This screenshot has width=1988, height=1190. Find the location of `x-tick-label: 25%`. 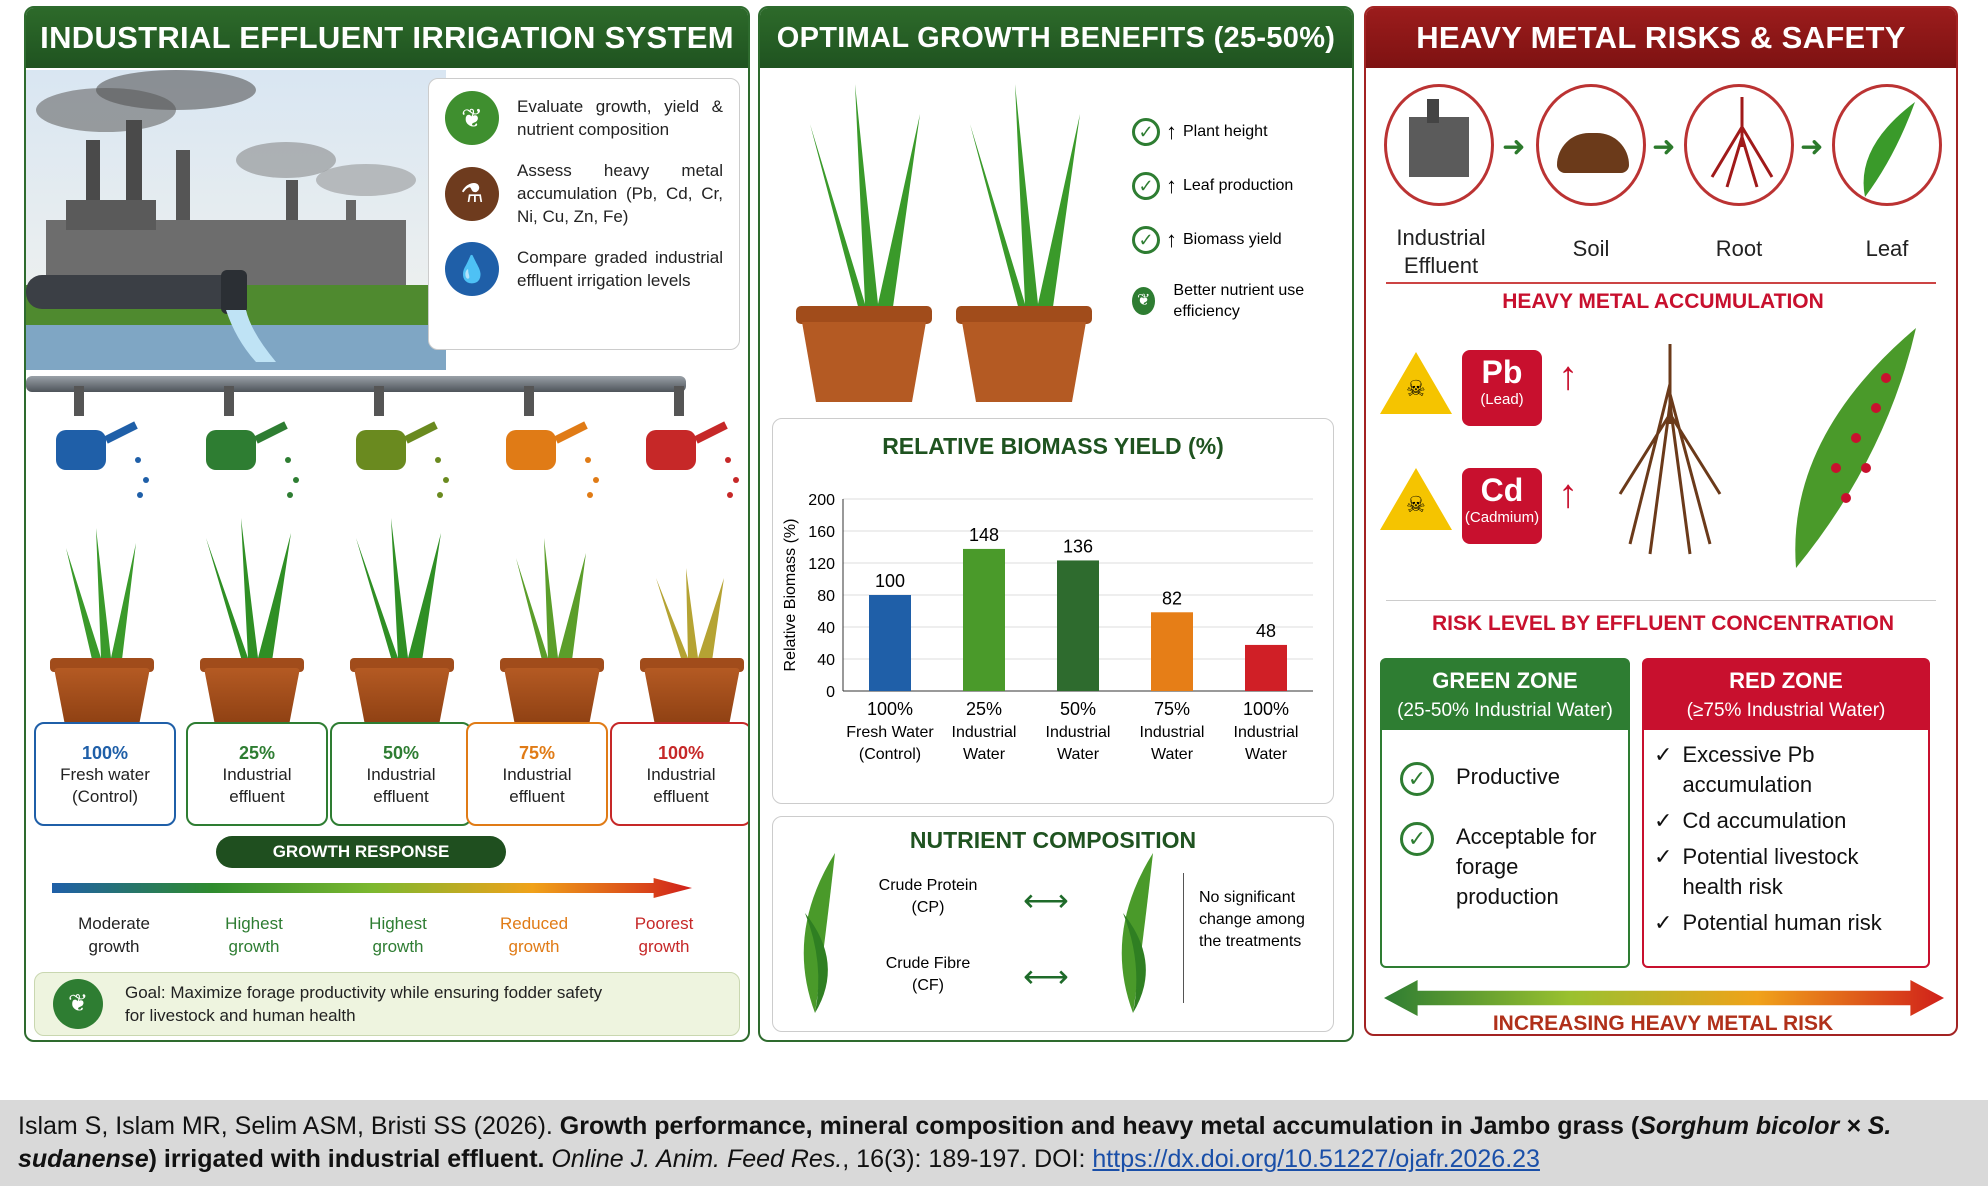

x-tick-label: 25% is located at coordinates (984, 709).